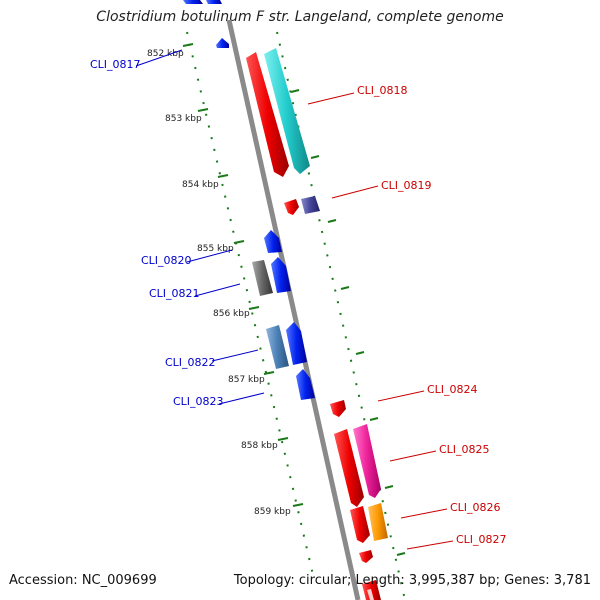 The width and height of the screenshot is (600, 600). What do you see at coordinates (200, 185) in the screenshot?
I see `scale-label-854: 854 kbp` at bounding box center [200, 185].